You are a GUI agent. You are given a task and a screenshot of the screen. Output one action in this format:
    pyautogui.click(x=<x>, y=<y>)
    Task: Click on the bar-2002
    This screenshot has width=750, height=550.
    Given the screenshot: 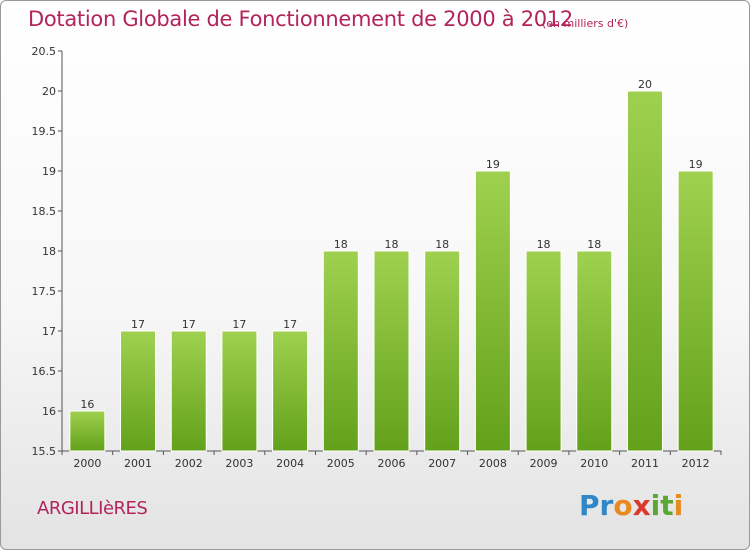 What is the action you would take?
    pyautogui.click(x=188, y=391)
    